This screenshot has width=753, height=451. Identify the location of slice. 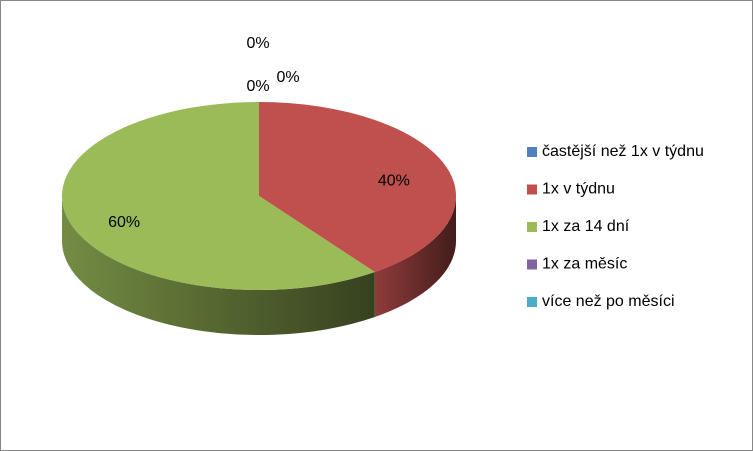
(357, 187).